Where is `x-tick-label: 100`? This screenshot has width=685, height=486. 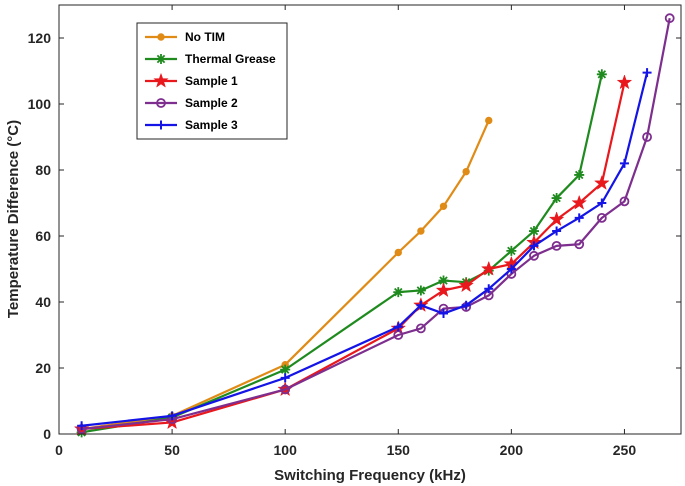
x-tick-label: 100 is located at coordinates (286, 450).